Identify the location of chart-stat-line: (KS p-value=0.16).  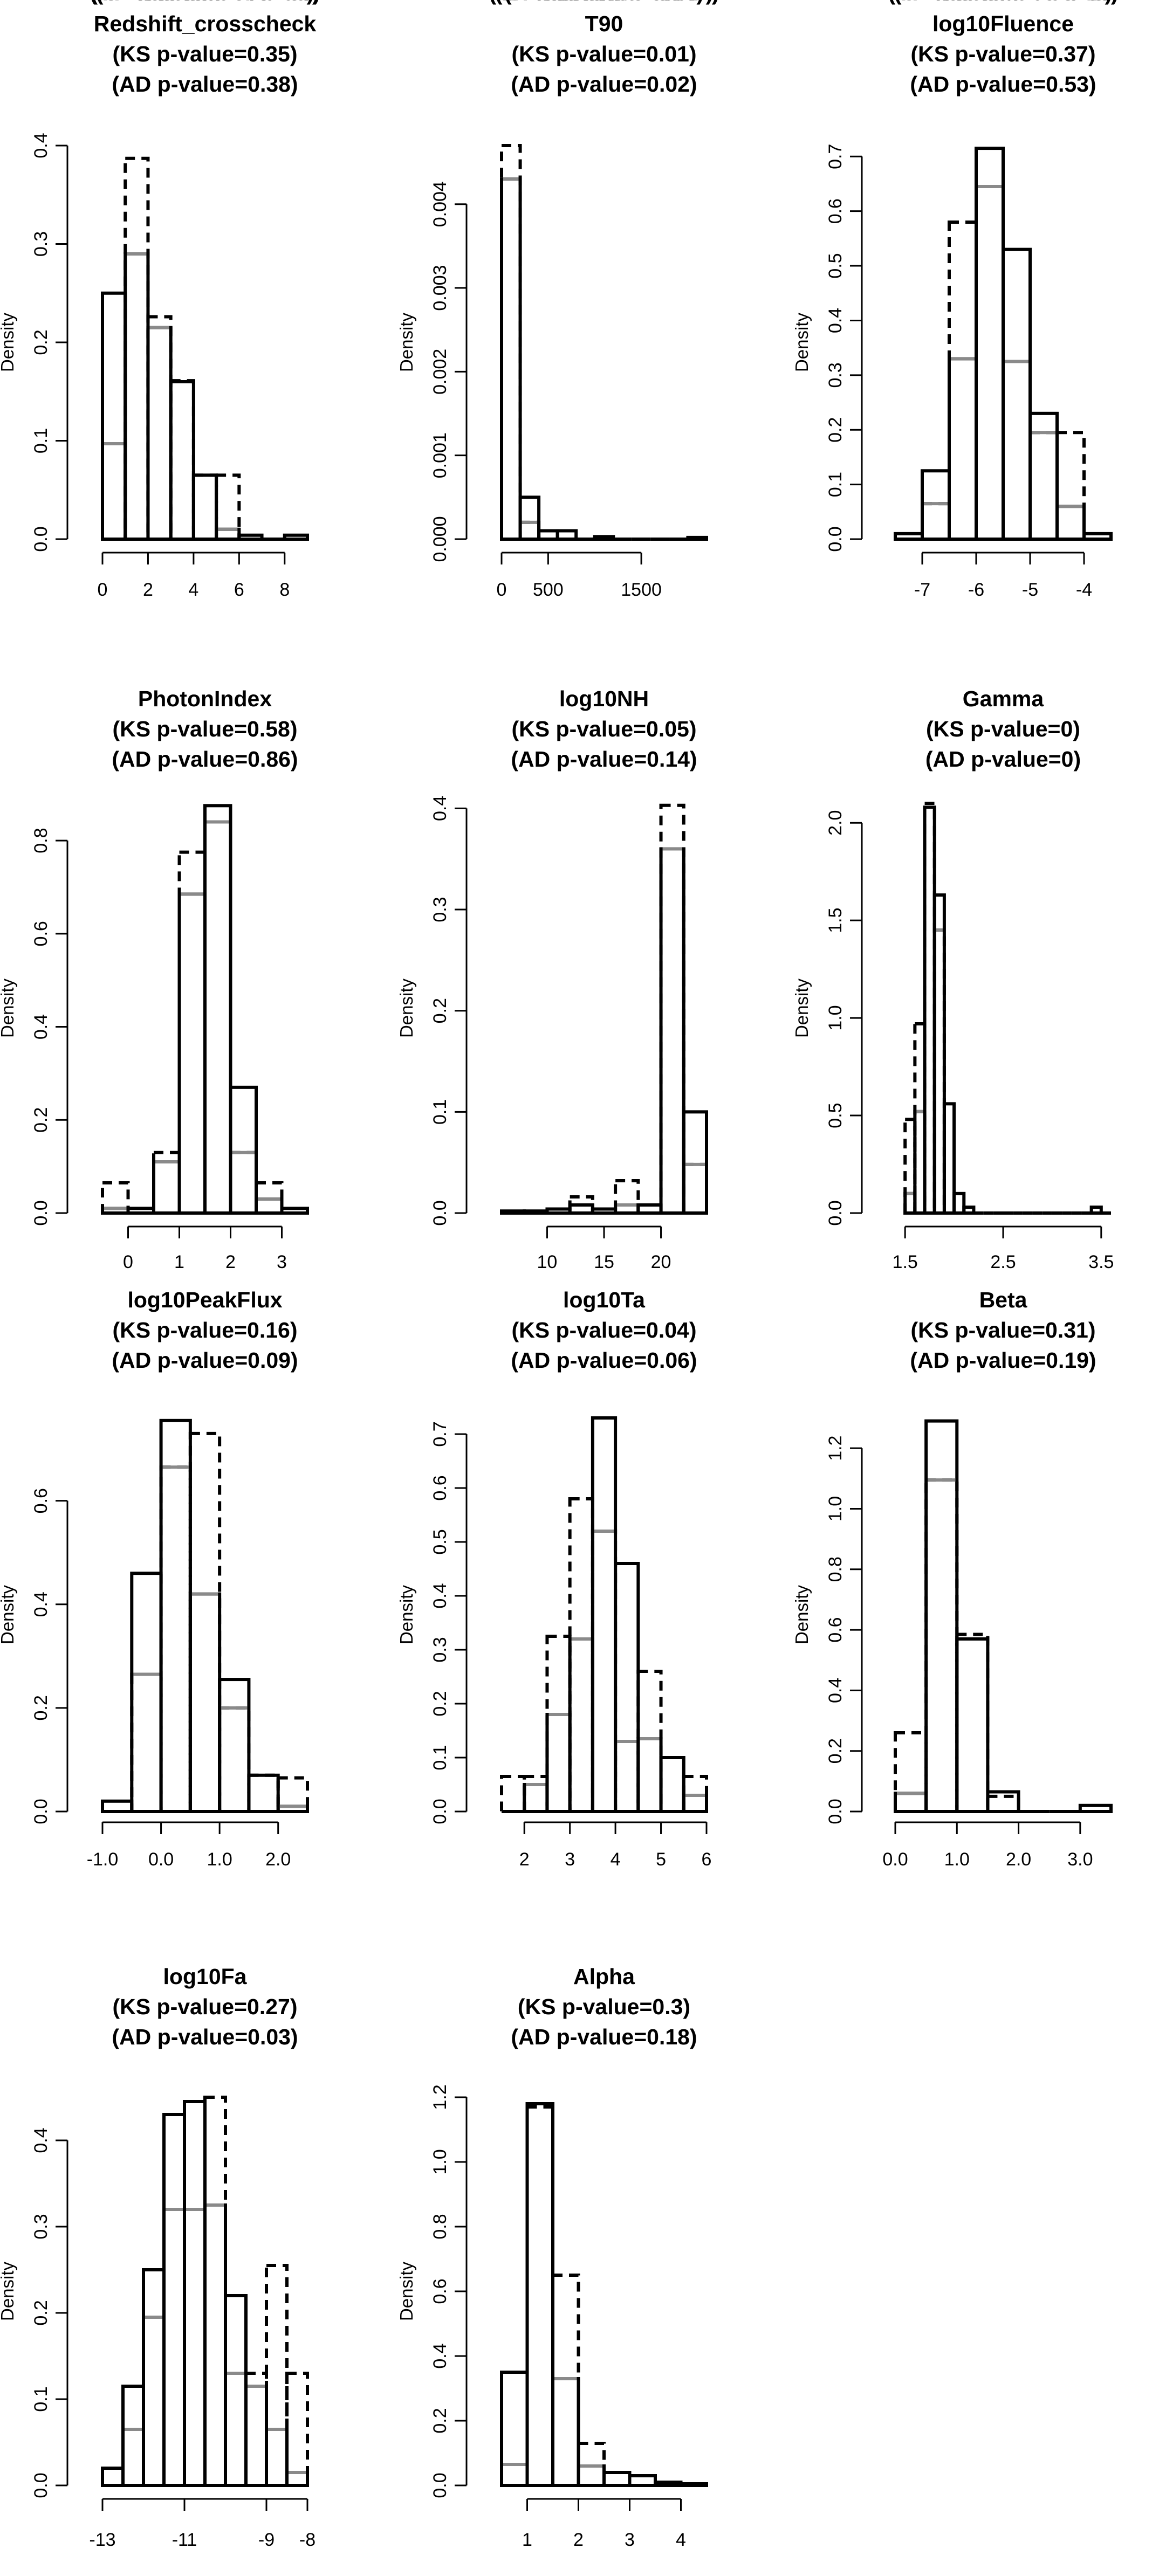
(205, 1330).